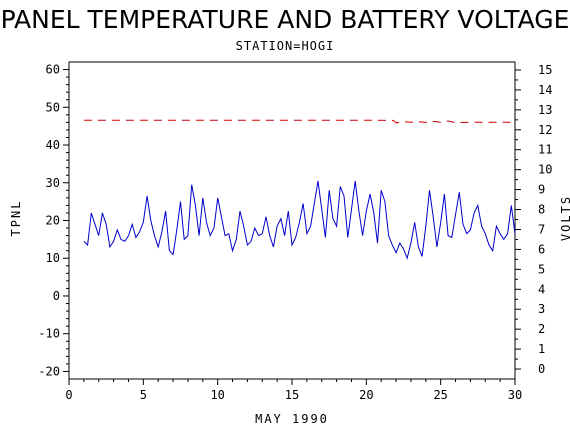  Describe the element at coordinates (564, 218) in the screenshot. I see `y-axis-right-label: VOLTS` at that location.